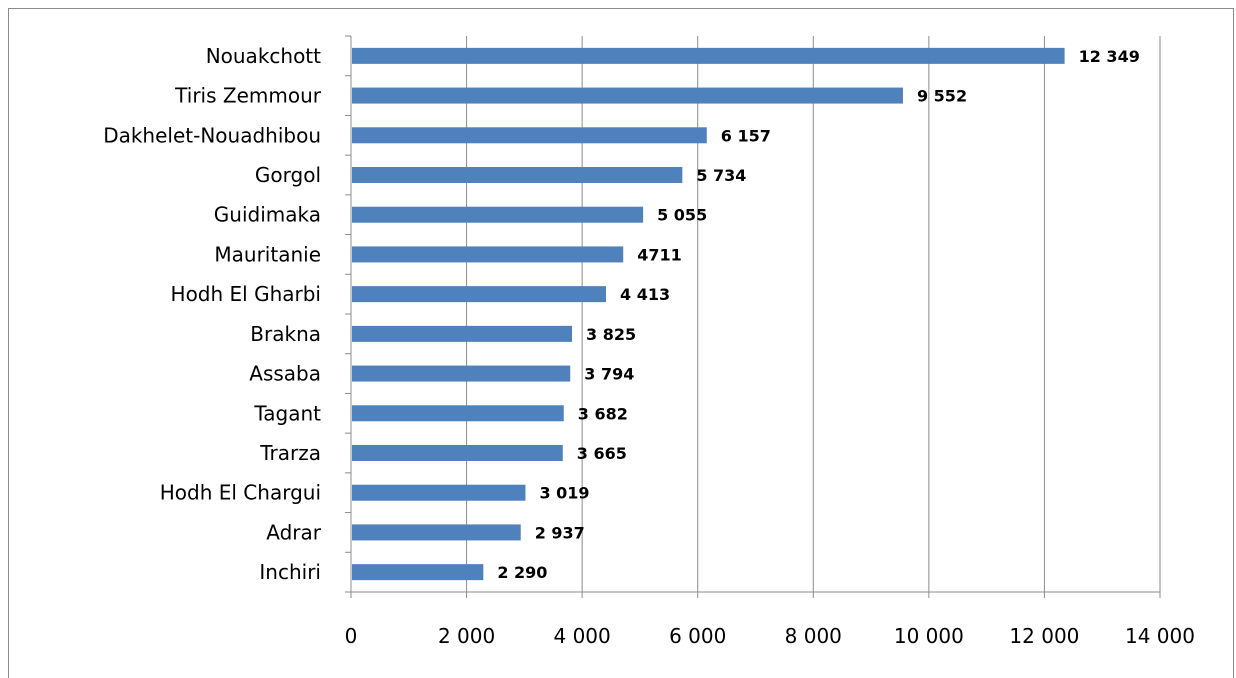 This screenshot has width=1236, height=678. What do you see at coordinates (942, 96) in the screenshot?
I see `data-label: 9 552` at bounding box center [942, 96].